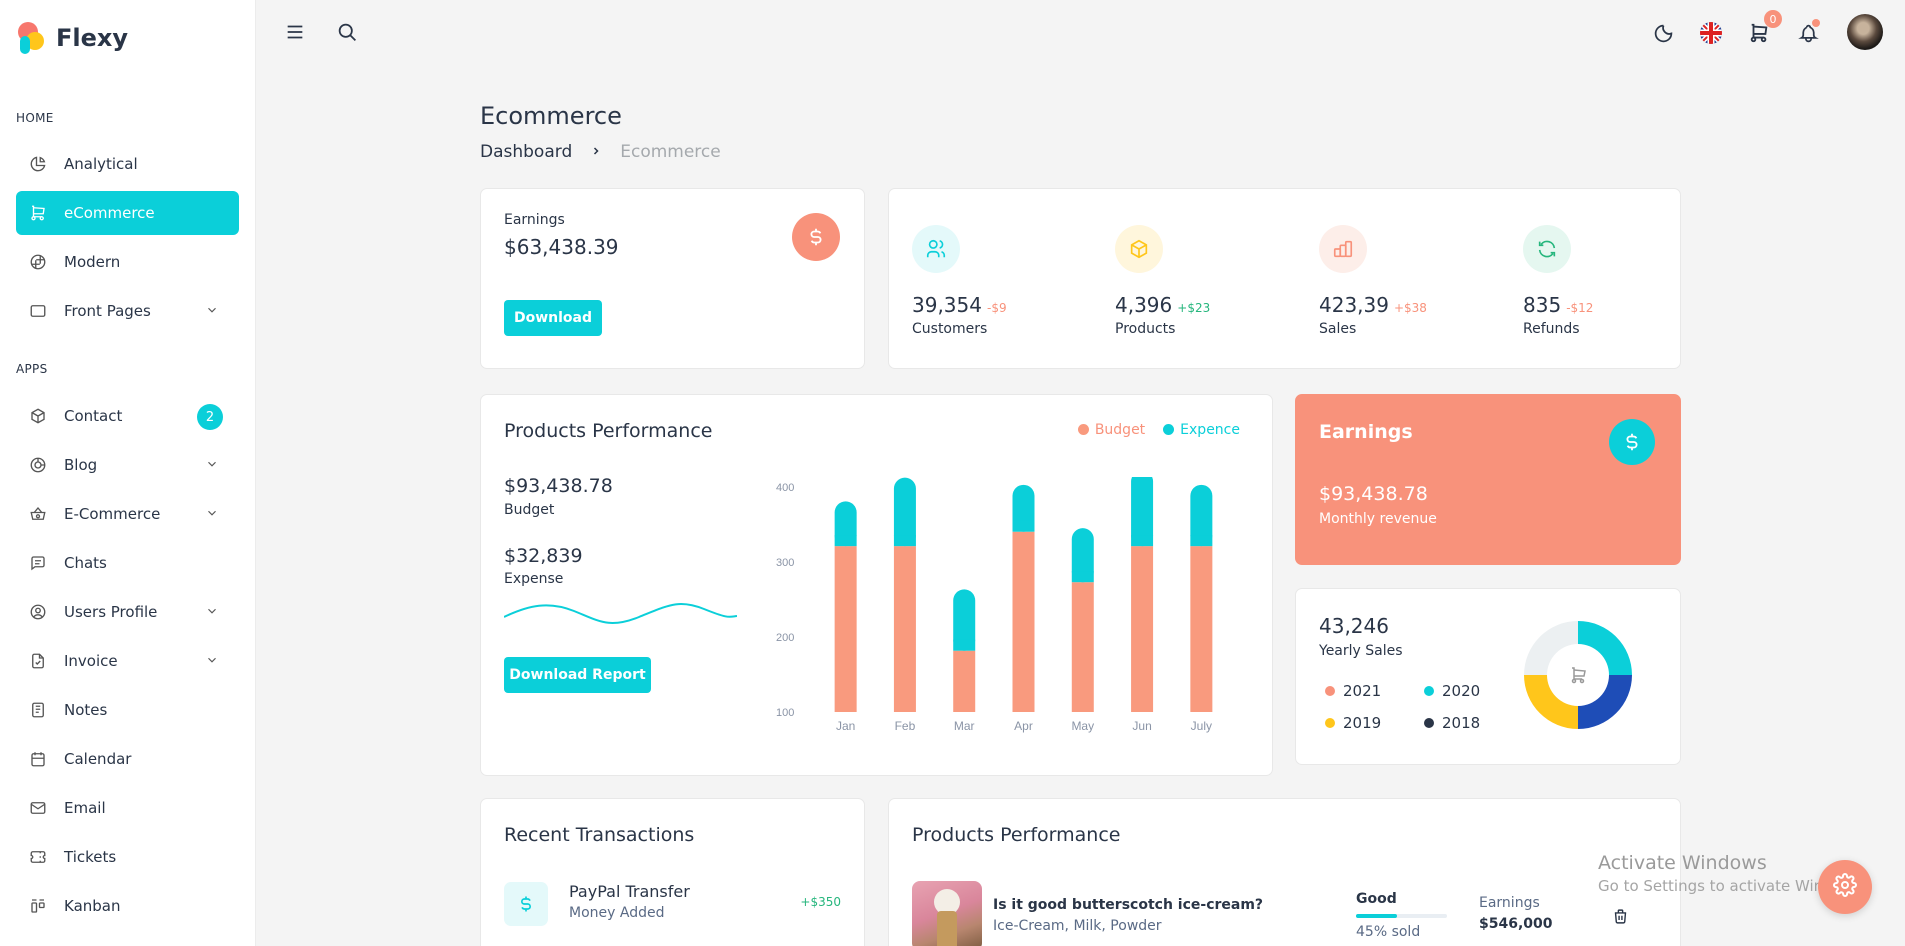 This screenshot has width=1905, height=946. Describe the element at coordinates (127, 710) in the screenshot. I see `sidebar-item-notes: Notes` at that location.